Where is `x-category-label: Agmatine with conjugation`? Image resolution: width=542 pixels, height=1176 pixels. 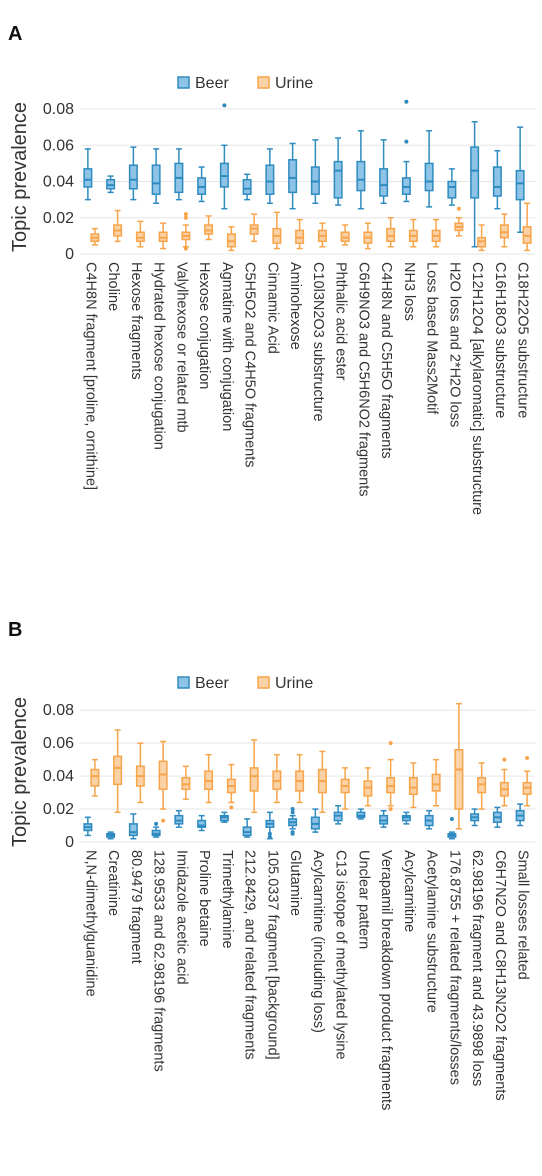 x-category-label: Agmatine with conjugation is located at coordinates (227, 346).